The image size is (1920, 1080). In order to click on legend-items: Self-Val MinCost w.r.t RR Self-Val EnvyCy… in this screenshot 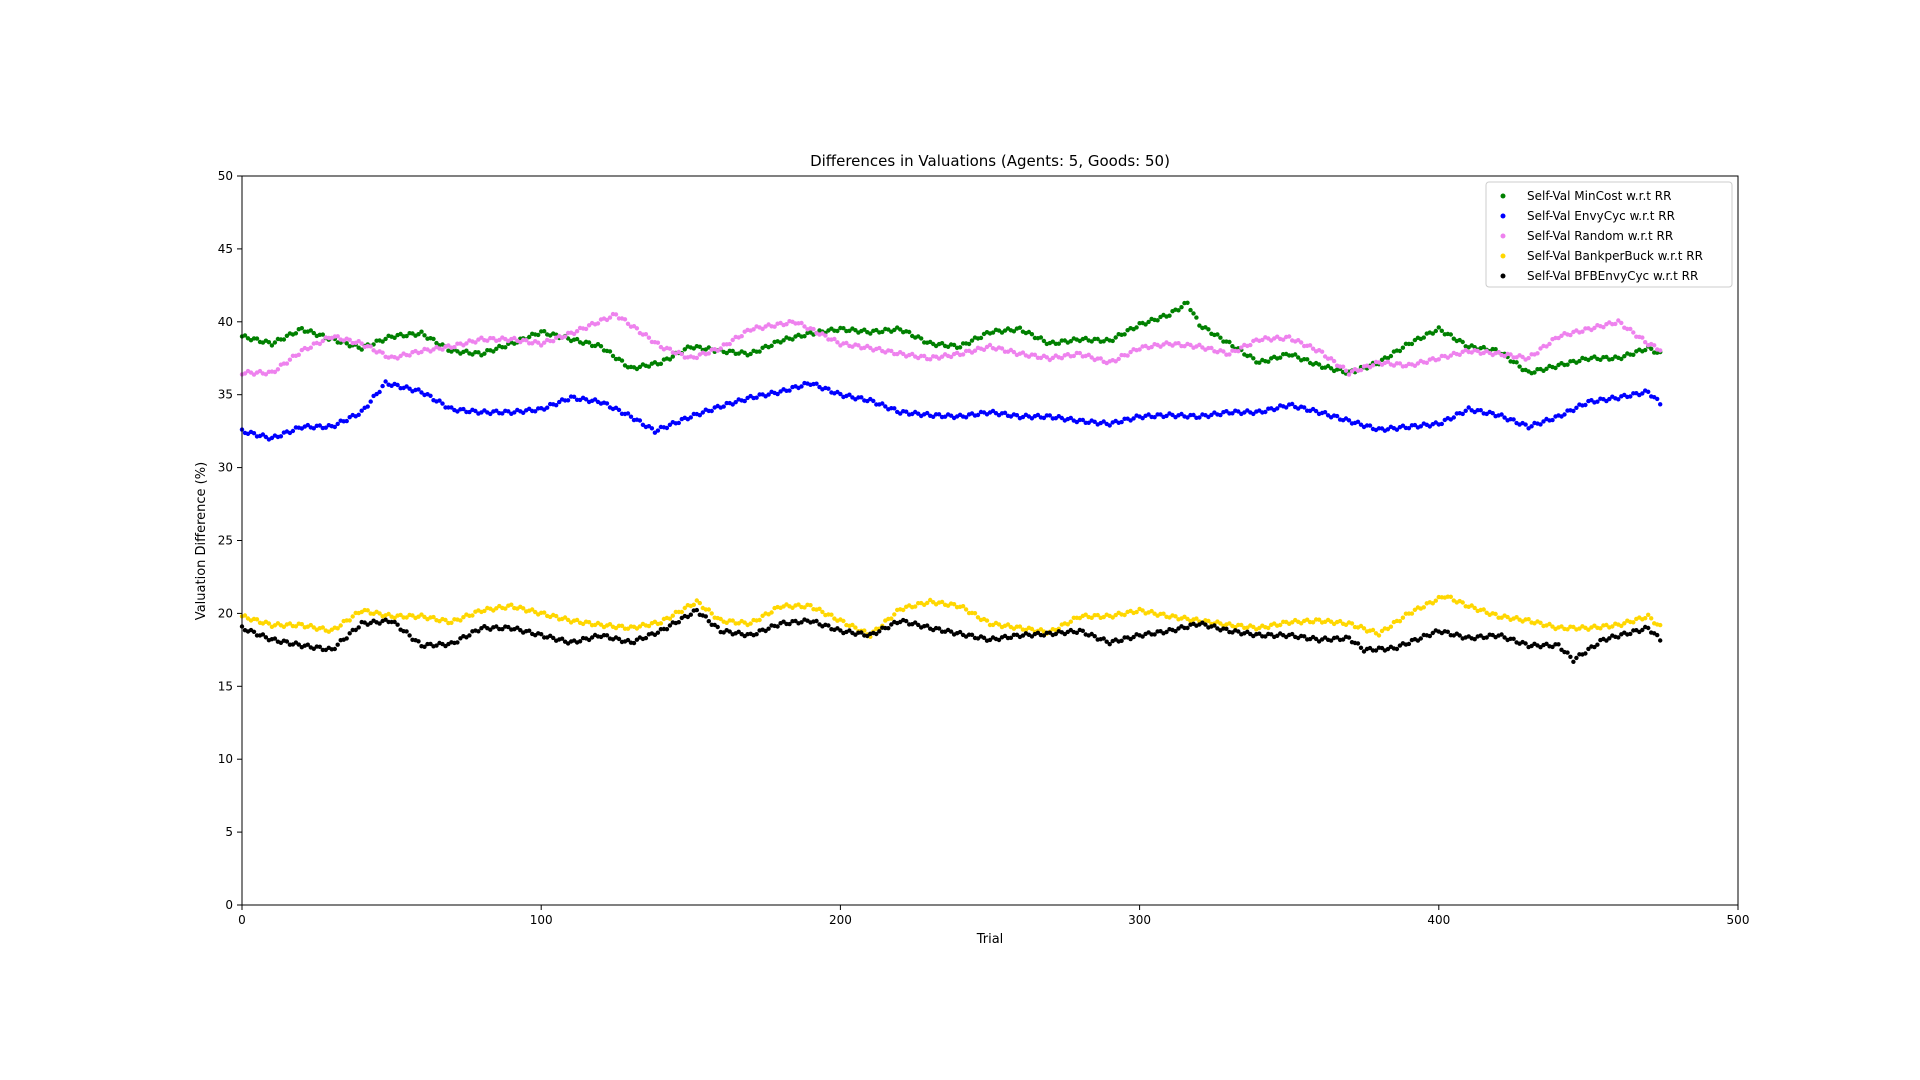, I will do `click(1601, 236)`.